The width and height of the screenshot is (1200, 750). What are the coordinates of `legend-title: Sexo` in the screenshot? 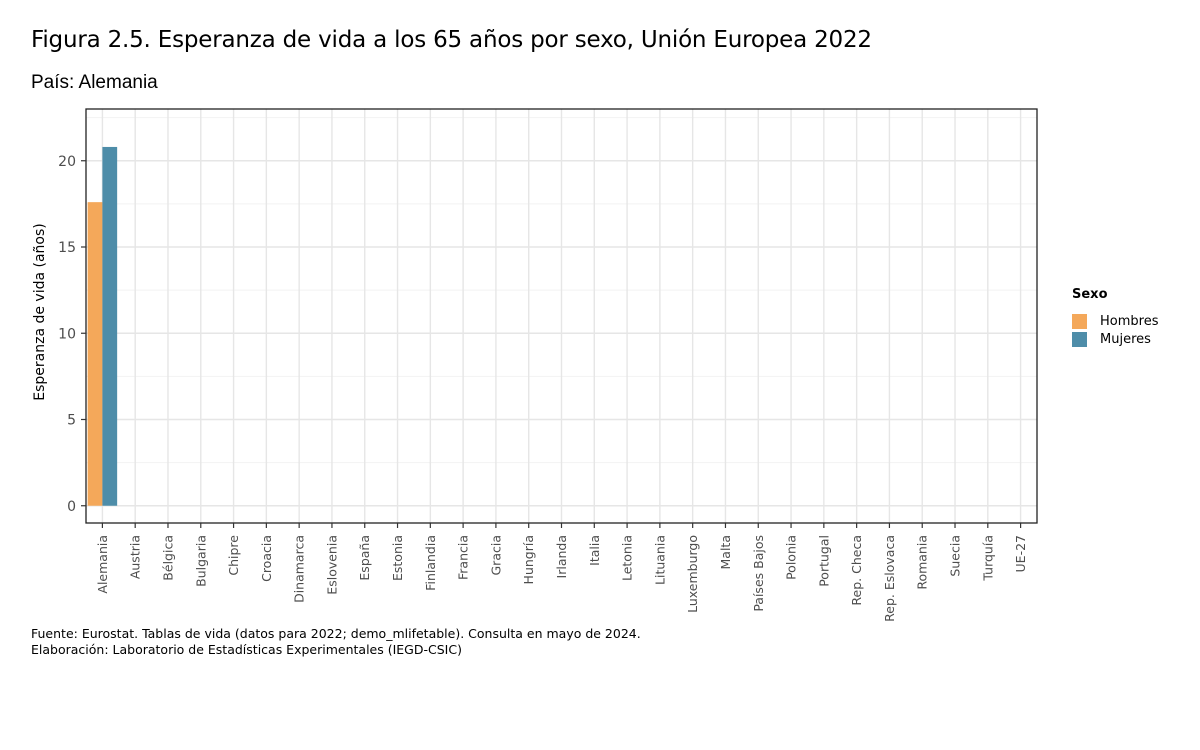 It's located at (1090, 294).